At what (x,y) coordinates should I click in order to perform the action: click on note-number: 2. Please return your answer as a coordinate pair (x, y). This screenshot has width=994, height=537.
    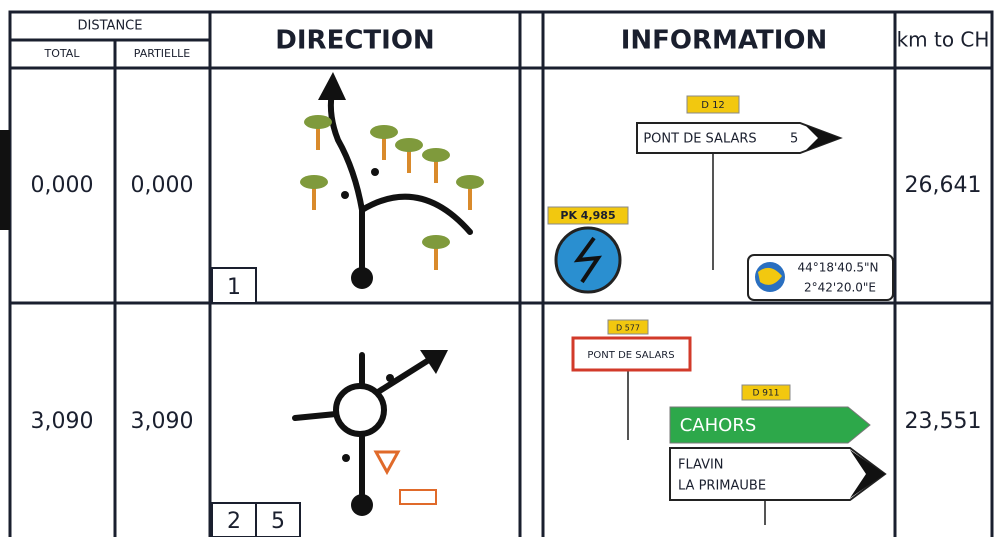
    Looking at the image, I should click on (234, 521).